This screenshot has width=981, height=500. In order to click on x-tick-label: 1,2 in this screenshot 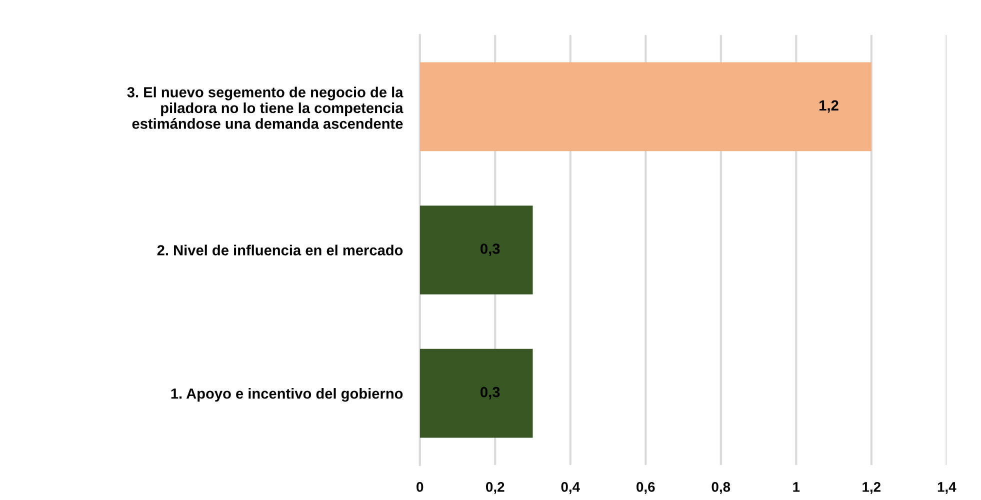, I will do `click(871, 488)`.